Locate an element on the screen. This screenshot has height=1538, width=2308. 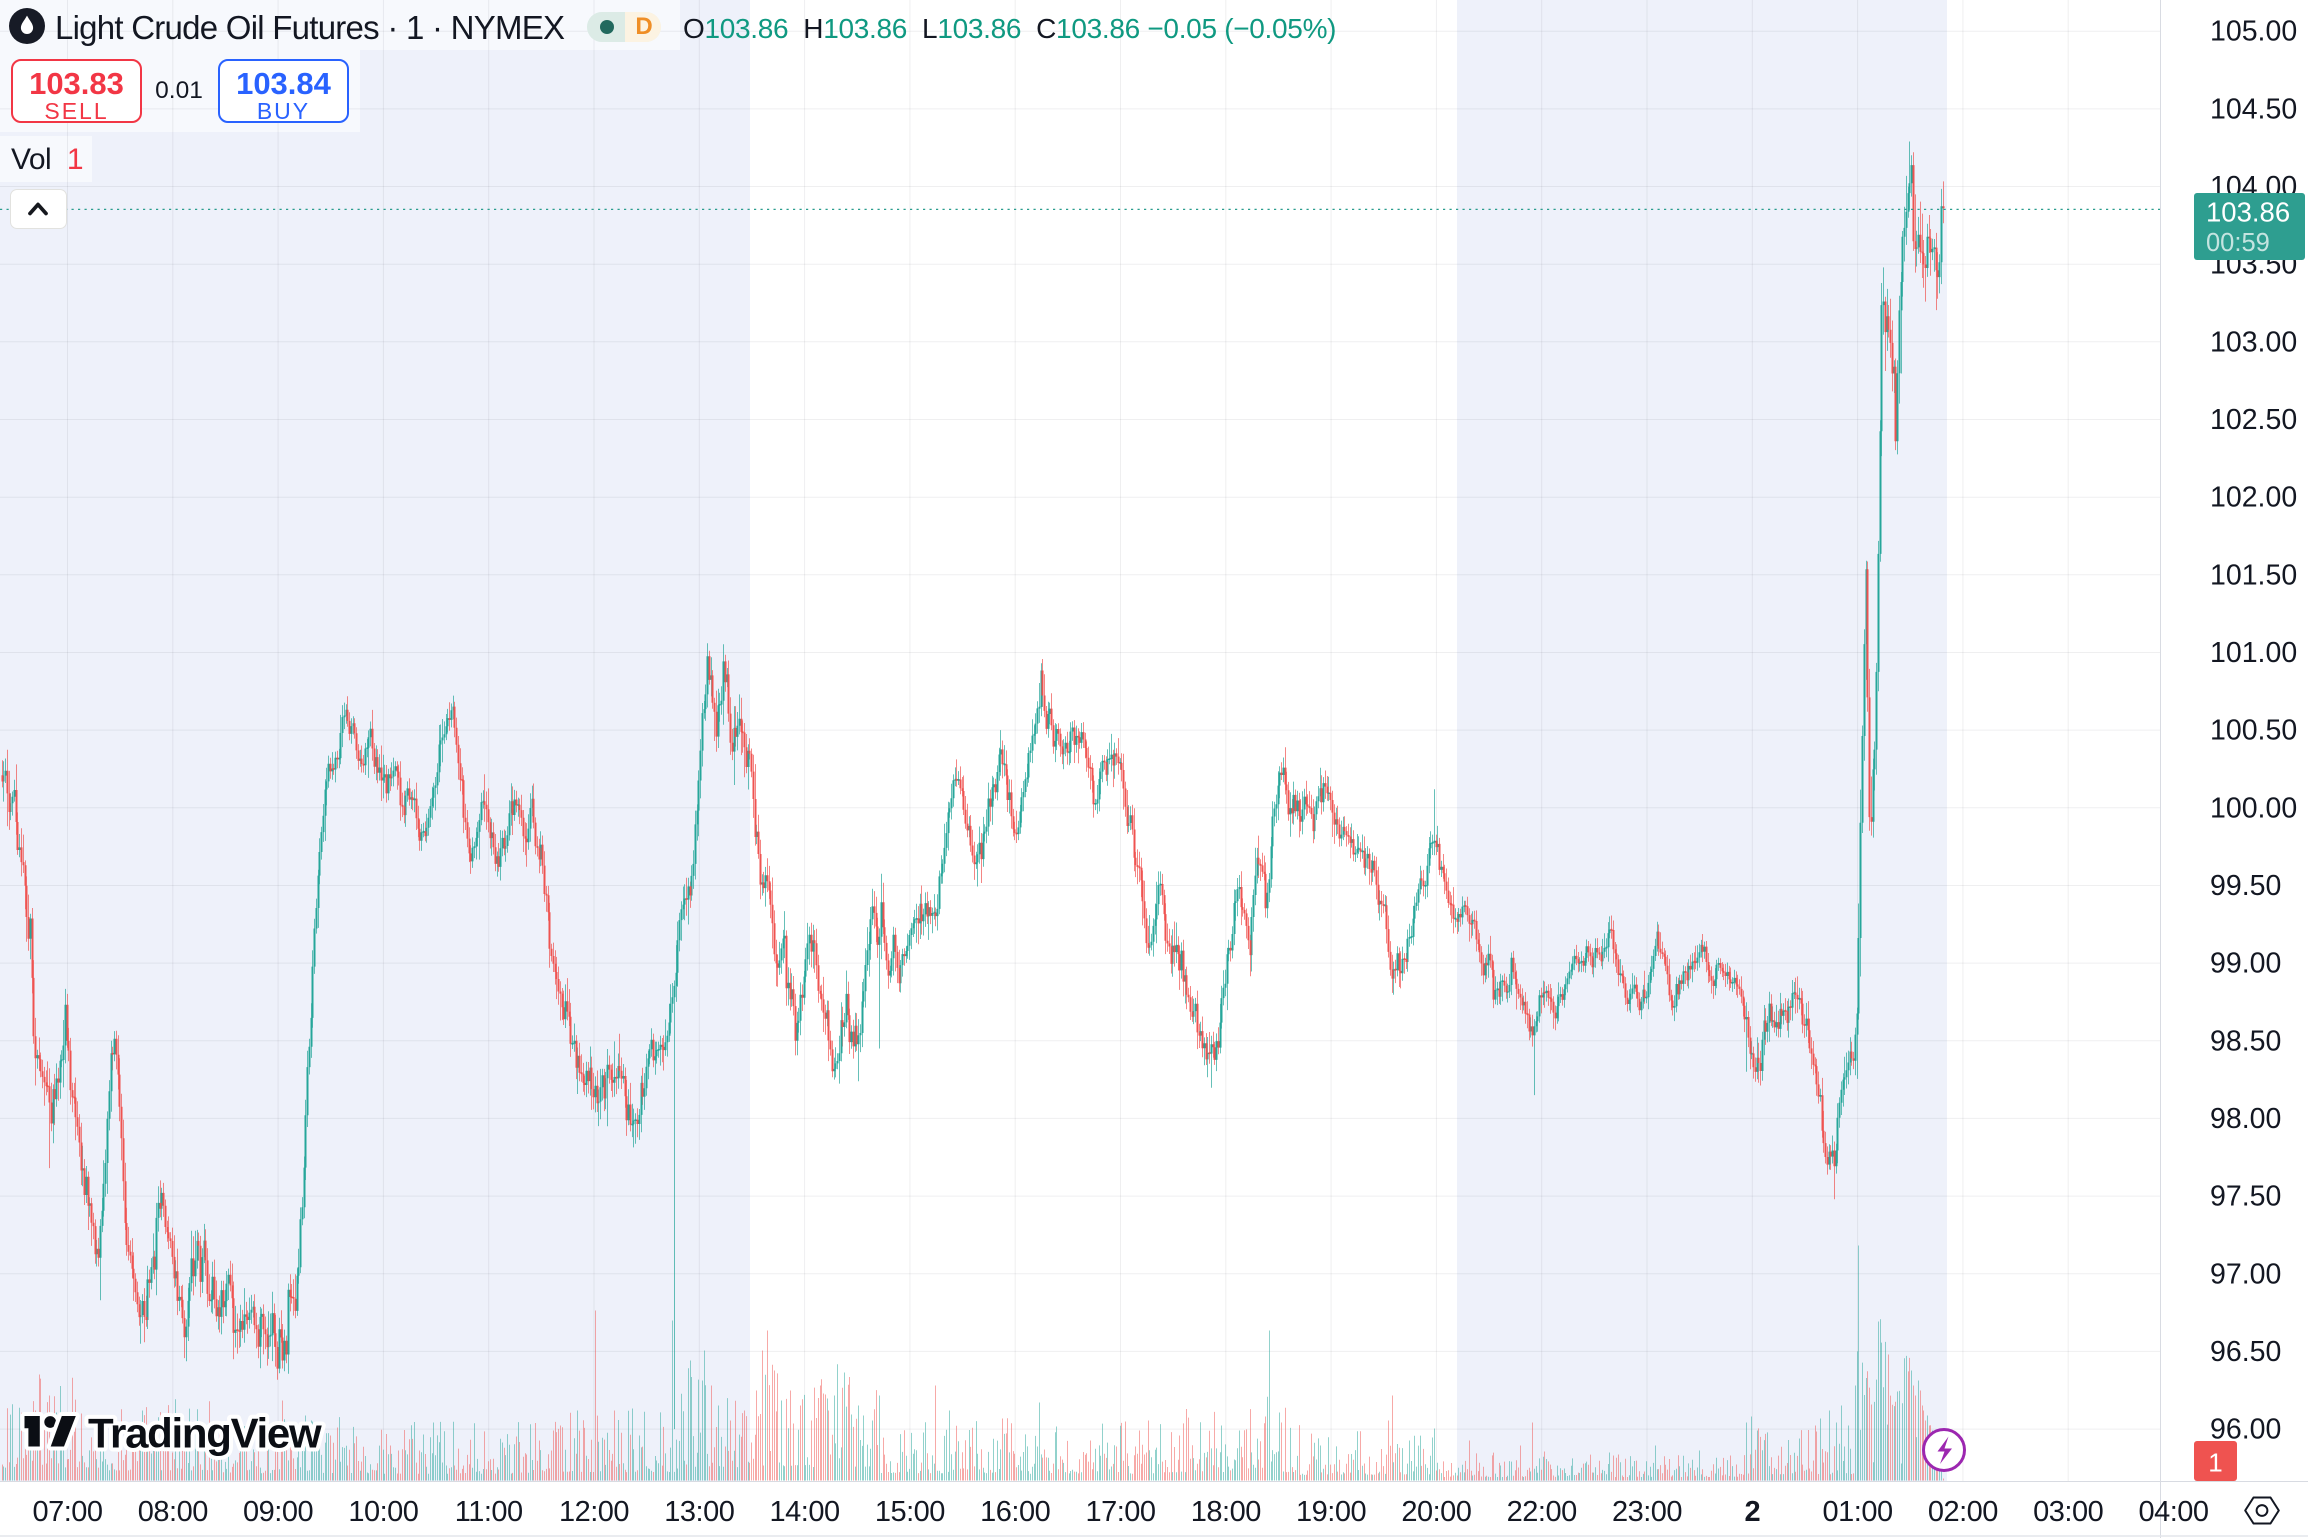
svg-text: 99.50 is located at coordinates (2245, 886).